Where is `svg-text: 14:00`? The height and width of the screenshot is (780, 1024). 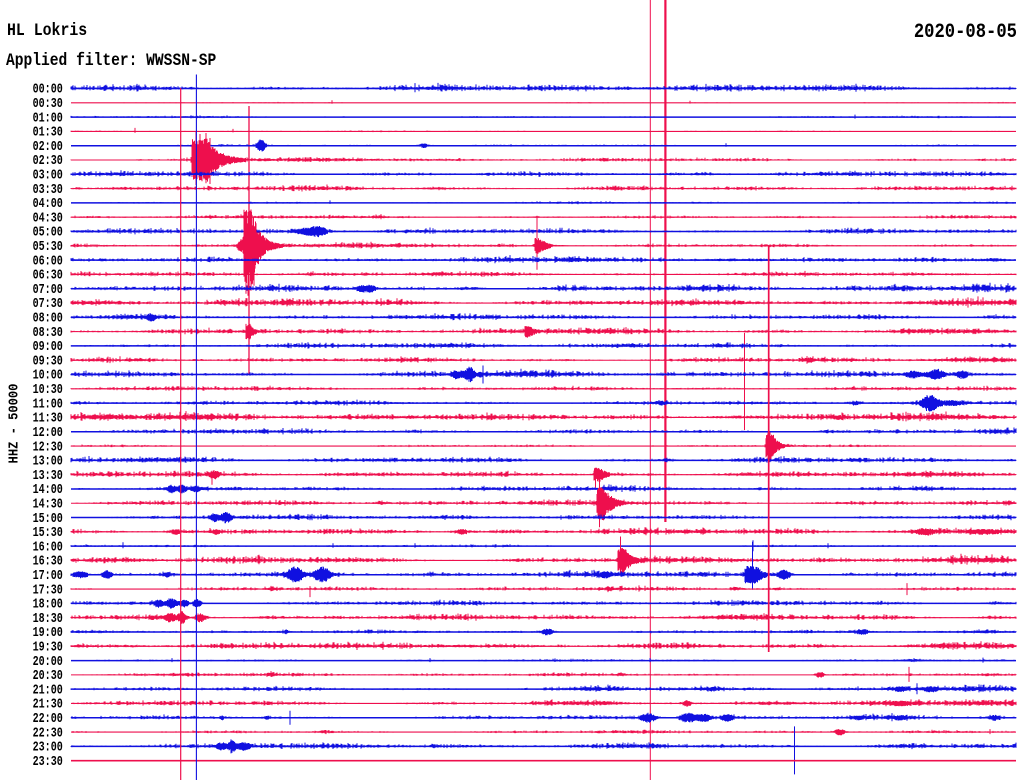 svg-text: 14:00 is located at coordinates (48, 490).